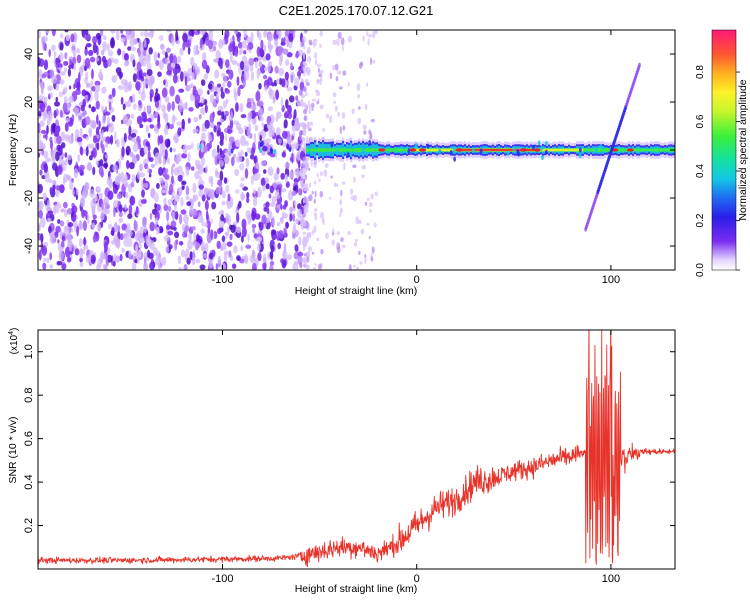  I want to click on spectrogram-x-tick-label: 0, so click(417, 280).